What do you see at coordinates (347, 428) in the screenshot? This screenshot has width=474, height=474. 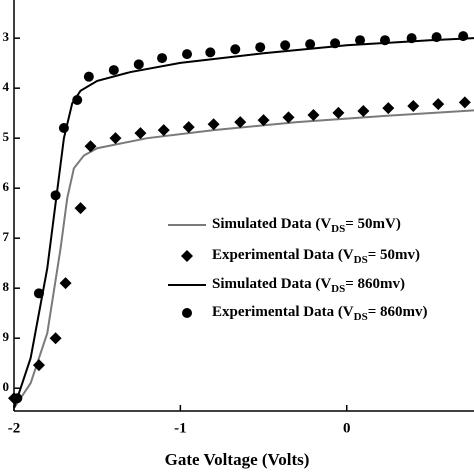 I see `x-tick-label: 0` at bounding box center [347, 428].